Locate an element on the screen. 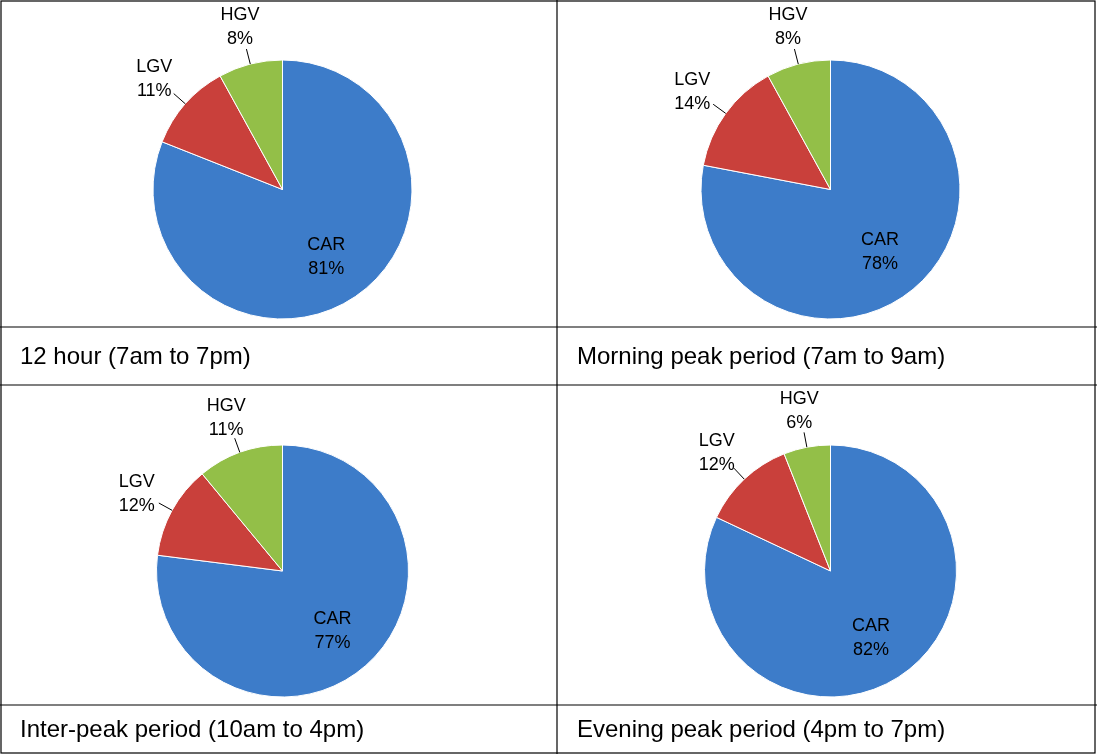 This screenshot has width=1097, height=754. text: Inter-peak period (10am to 4pm) is located at coordinates (192, 728).